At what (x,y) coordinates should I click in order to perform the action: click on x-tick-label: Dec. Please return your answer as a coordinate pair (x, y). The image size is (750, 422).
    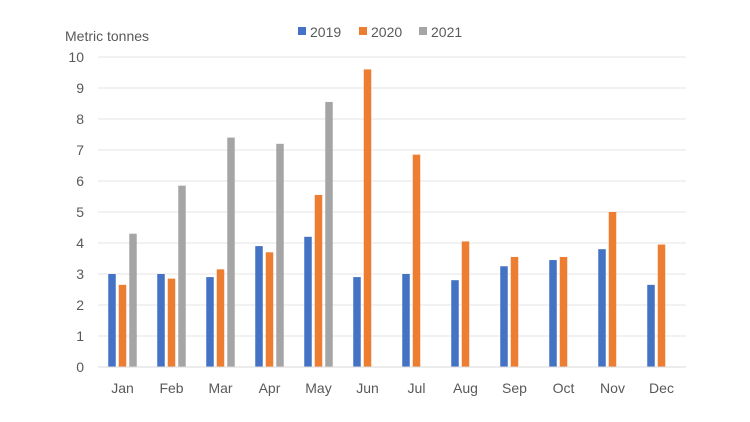
    Looking at the image, I should click on (661, 388).